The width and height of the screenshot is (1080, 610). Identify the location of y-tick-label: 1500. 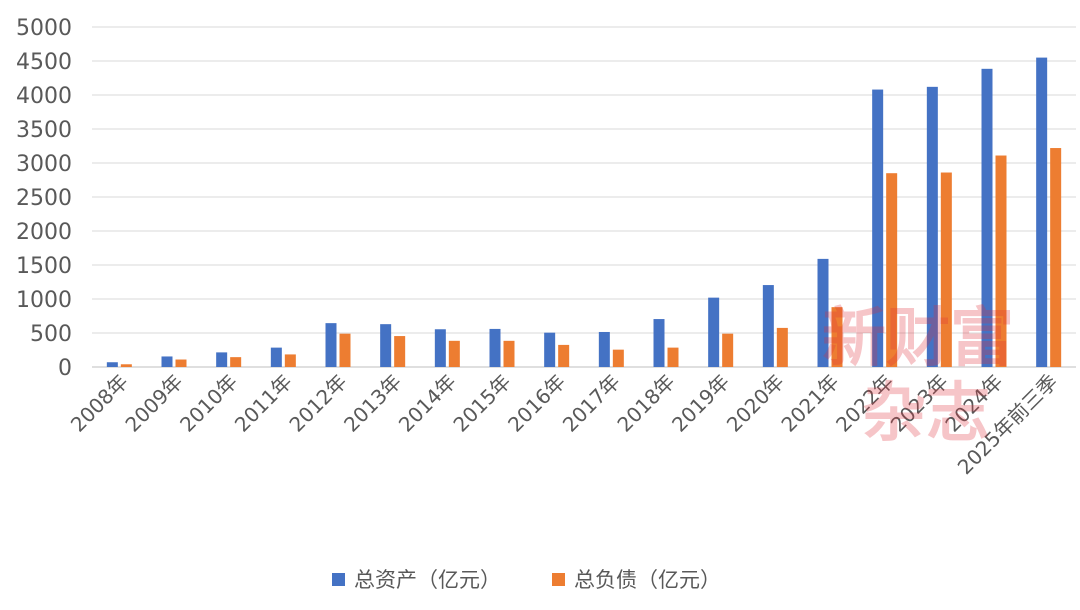
(44, 266).